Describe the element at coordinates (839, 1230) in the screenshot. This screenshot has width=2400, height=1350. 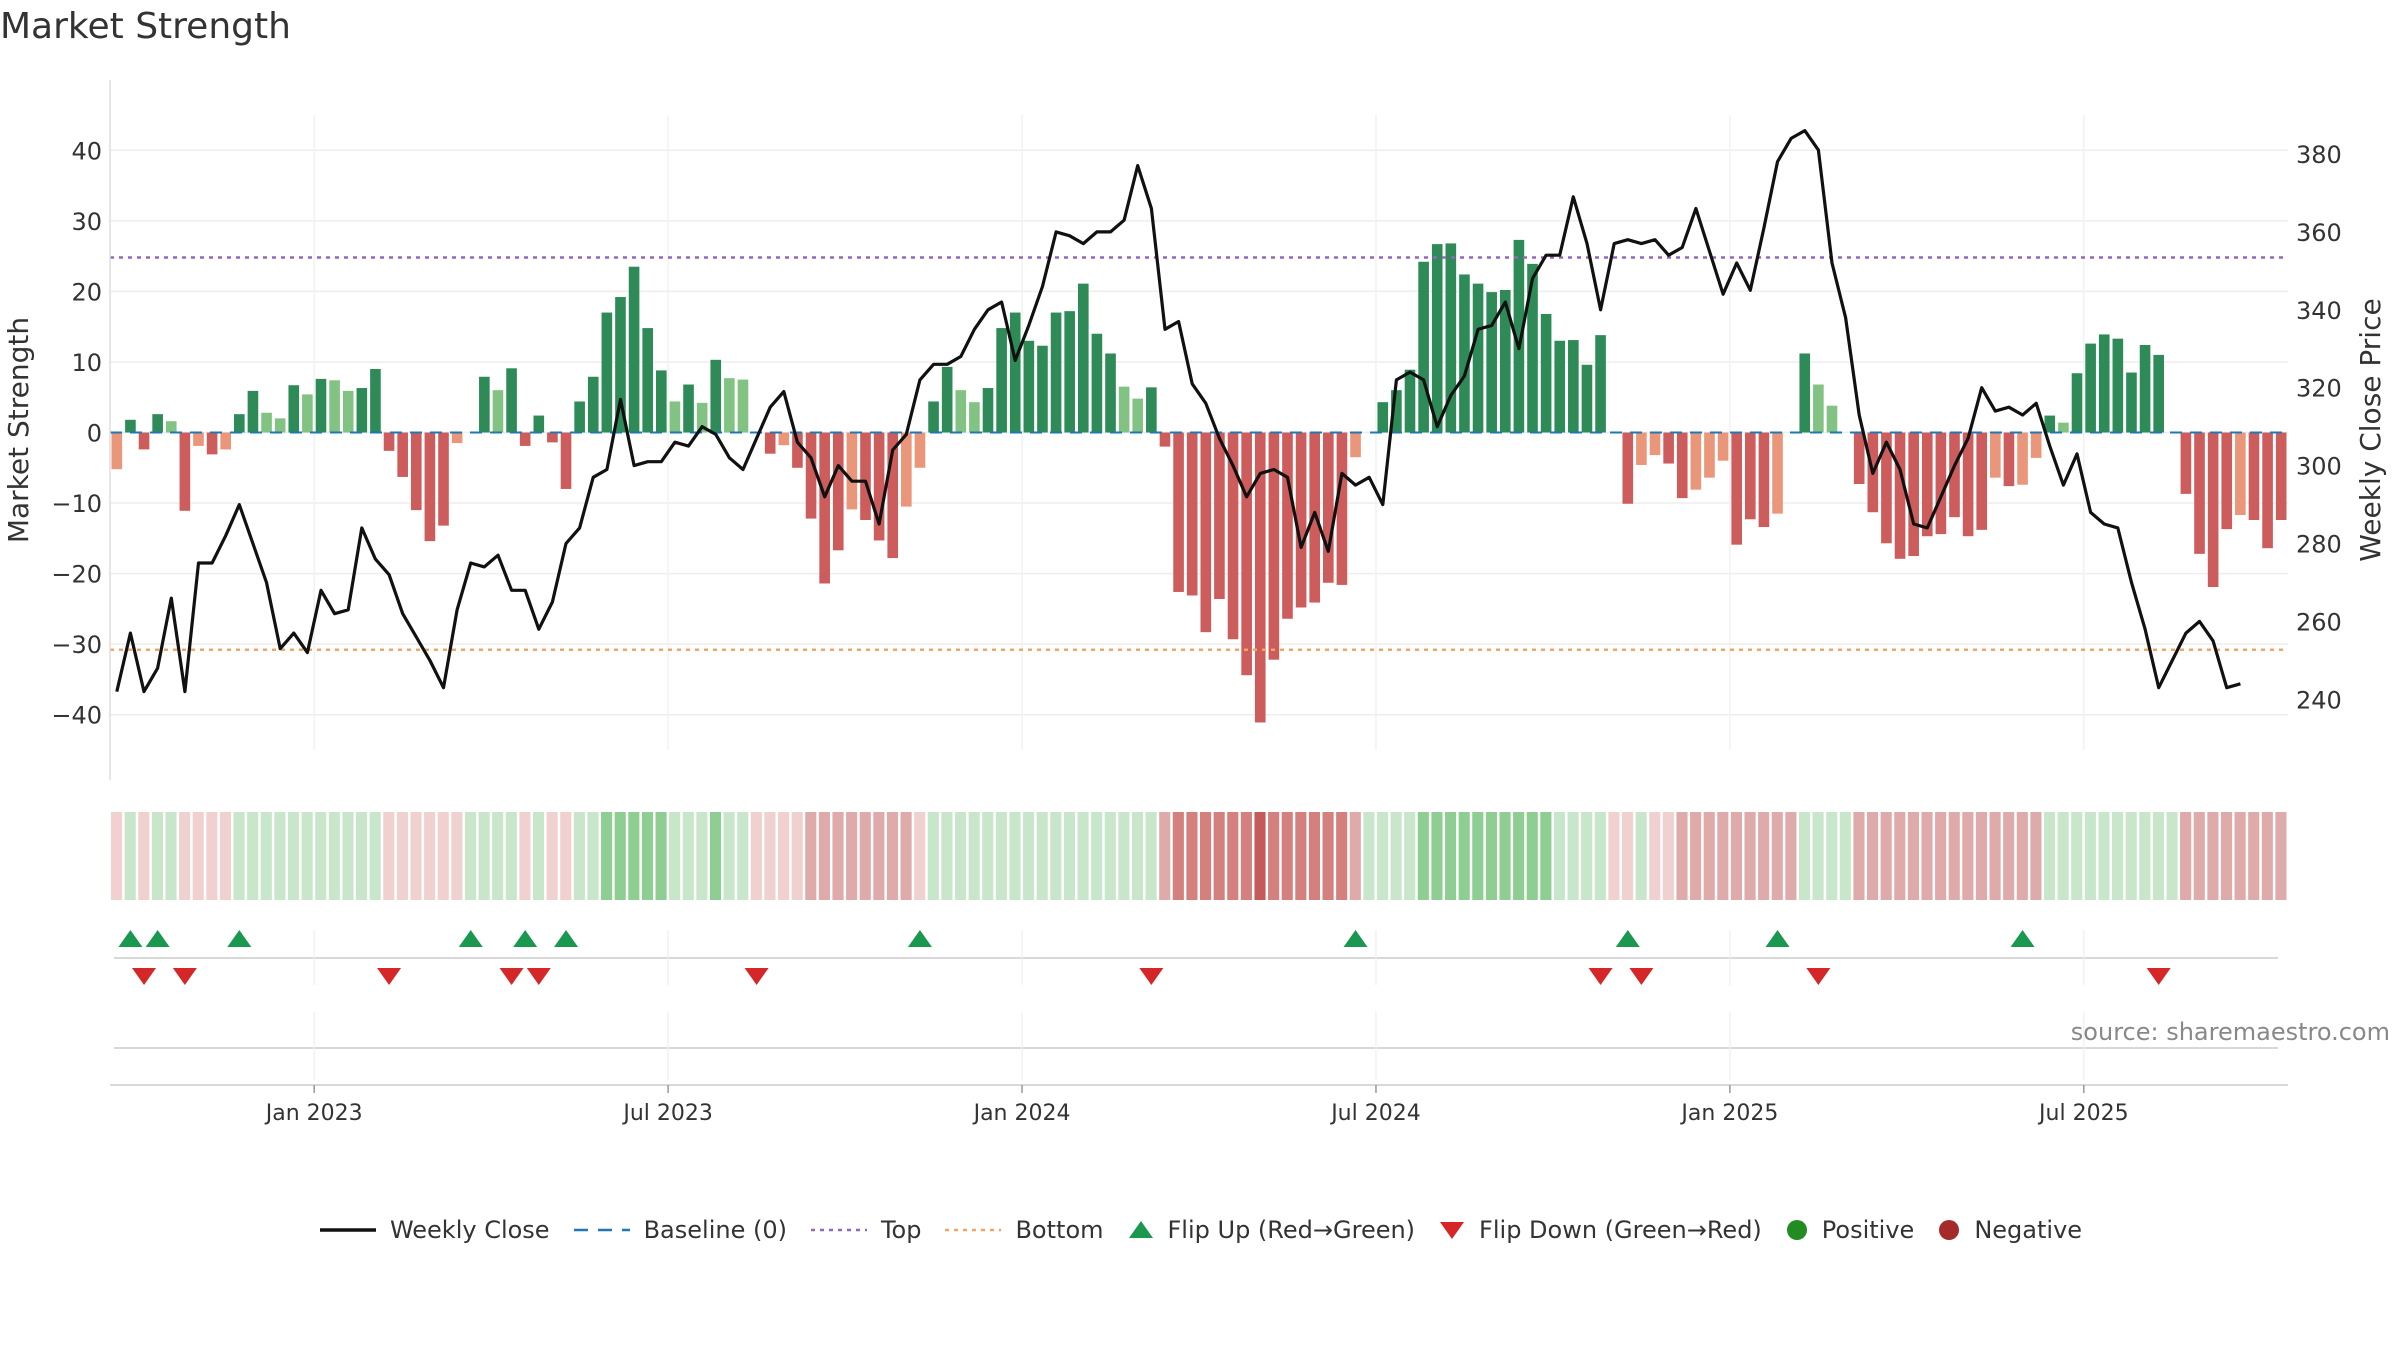
I see `top-swatch-icon` at that location.